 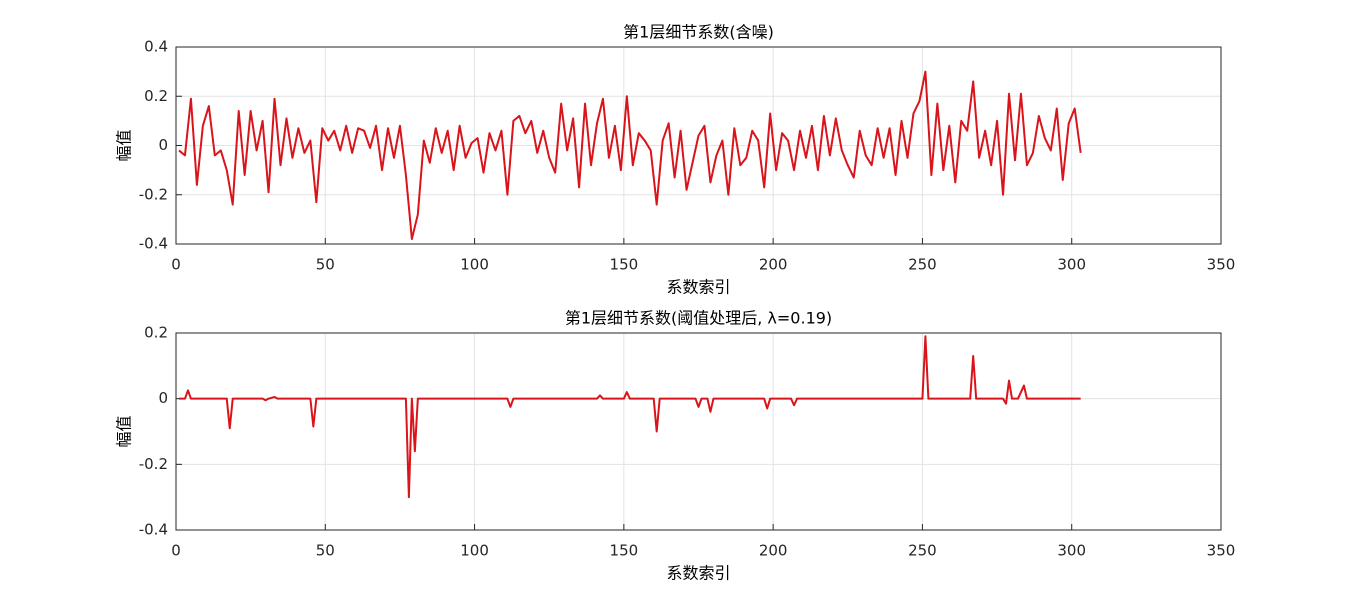 I want to click on chart-title: 第1层细节系数(含噪), so click(x=698, y=32).